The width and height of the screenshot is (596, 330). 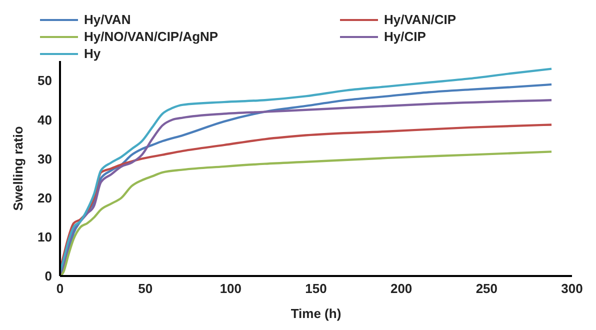 I want to click on x-tick-label: 0, so click(x=60, y=288).